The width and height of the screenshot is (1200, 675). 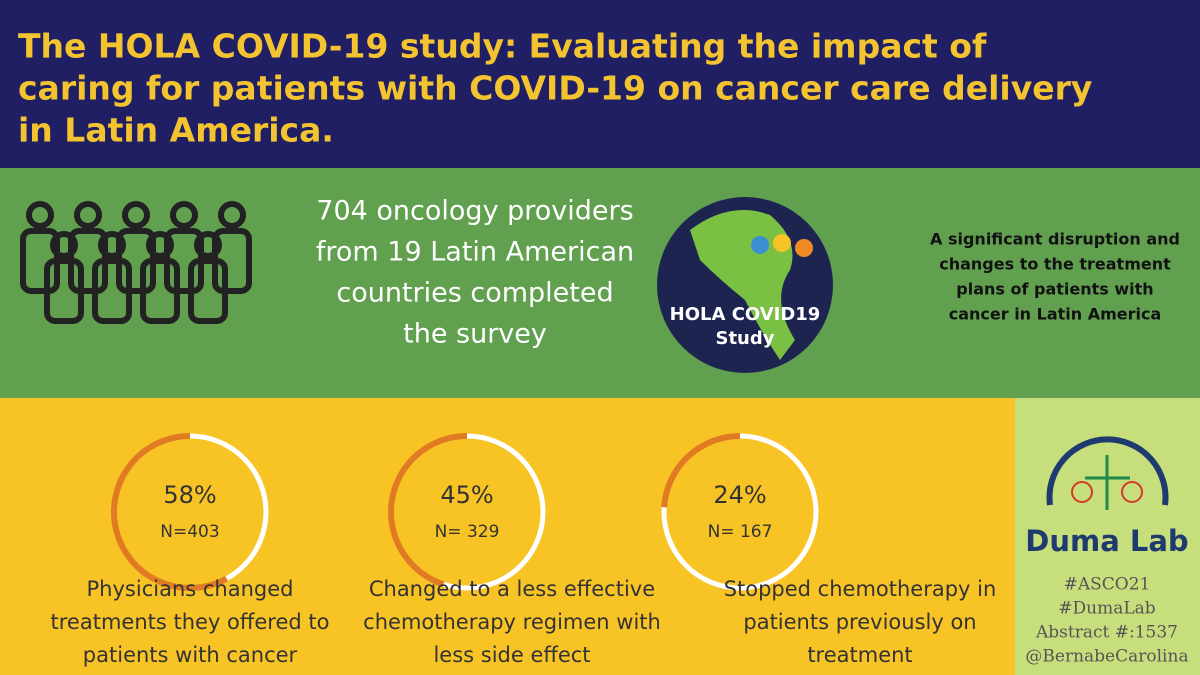 What do you see at coordinates (512, 622) in the screenshot?
I see `stat-caption: chemotherapy regimen with` at bounding box center [512, 622].